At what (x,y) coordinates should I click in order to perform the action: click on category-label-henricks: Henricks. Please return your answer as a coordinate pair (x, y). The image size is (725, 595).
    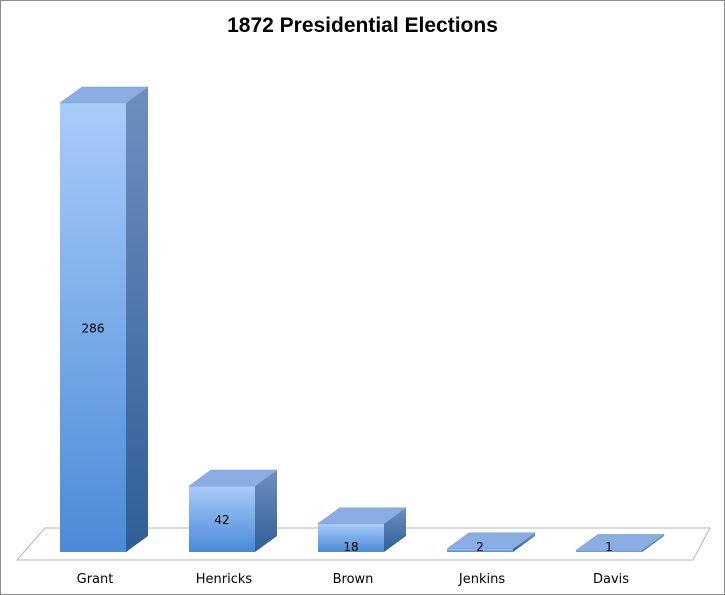
    Looking at the image, I should click on (224, 579).